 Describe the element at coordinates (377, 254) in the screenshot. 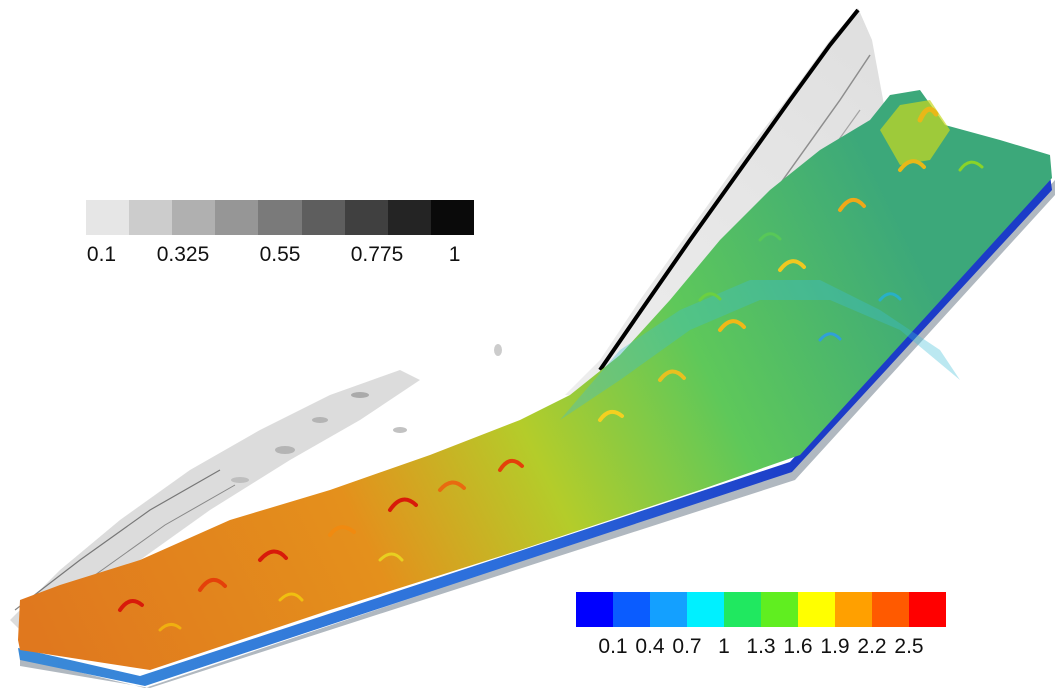

I see `grayscale-legend-label: 0.775` at that location.